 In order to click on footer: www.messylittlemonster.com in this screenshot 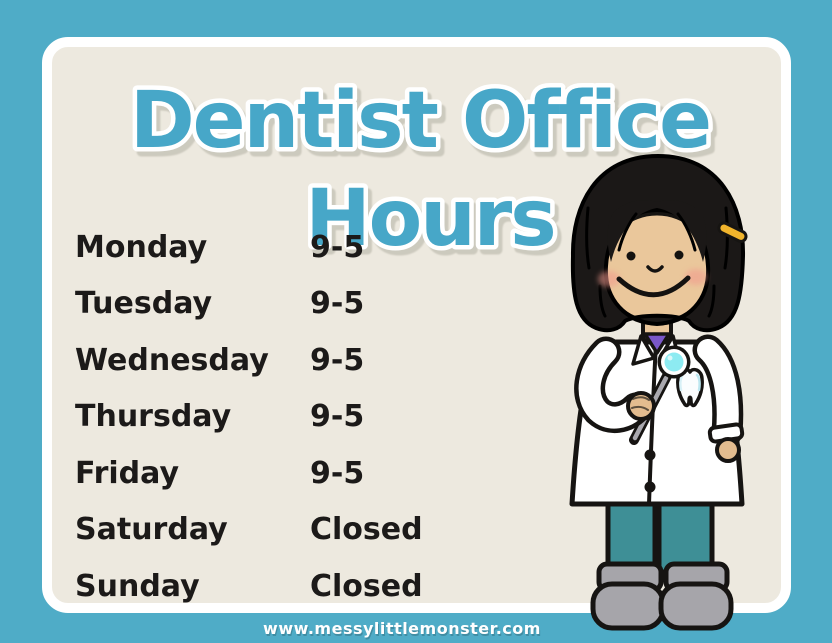, I will do `click(416, 628)`.